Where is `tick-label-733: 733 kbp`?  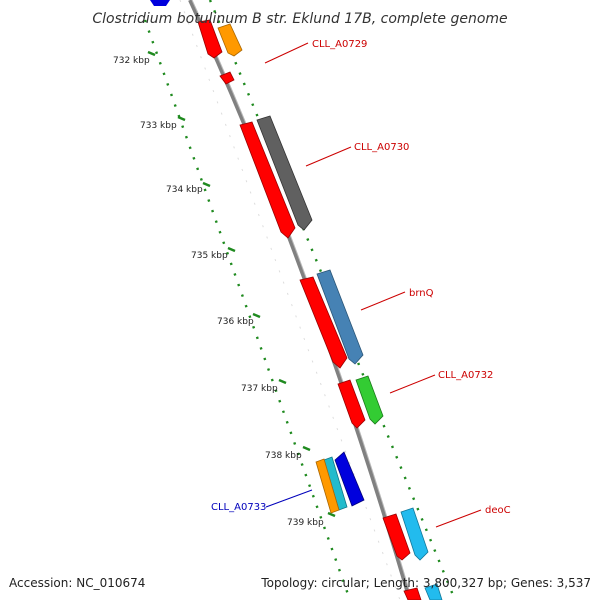 tick-label-733: 733 kbp is located at coordinates (158, 126).